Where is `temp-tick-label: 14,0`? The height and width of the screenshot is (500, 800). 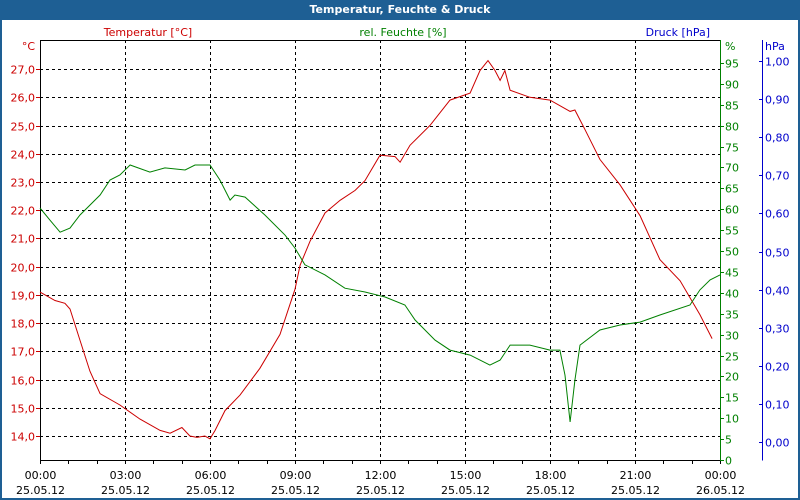 temp-tick-label: 14,0 is located at coordinates (23, 437).